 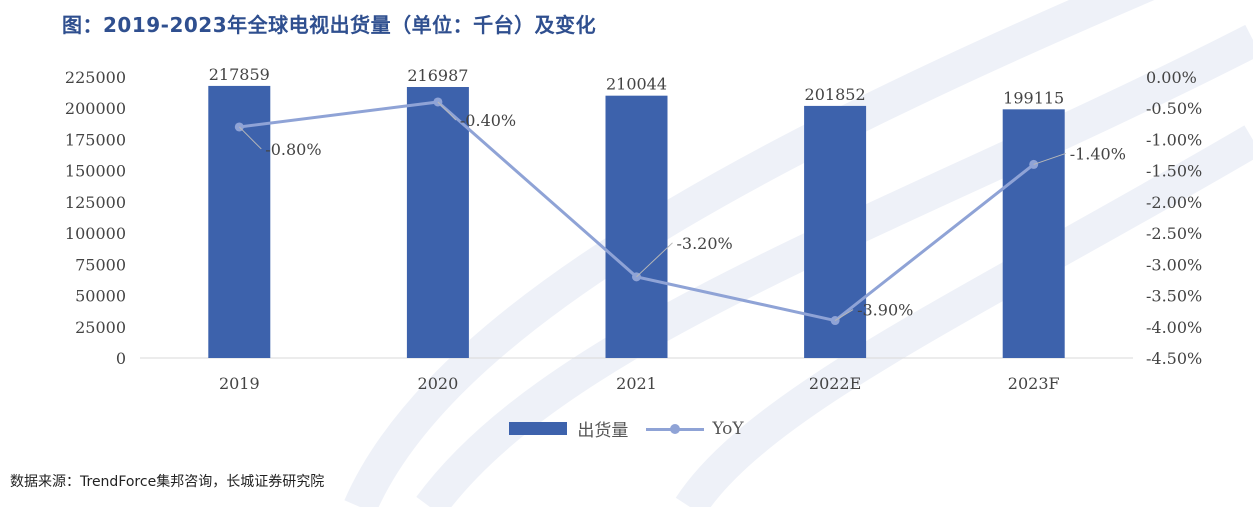 What do you see at coordinates (239, 74) in the screenshot?
I see `bar-value-label: 217859` at bounding box center [239, 74].